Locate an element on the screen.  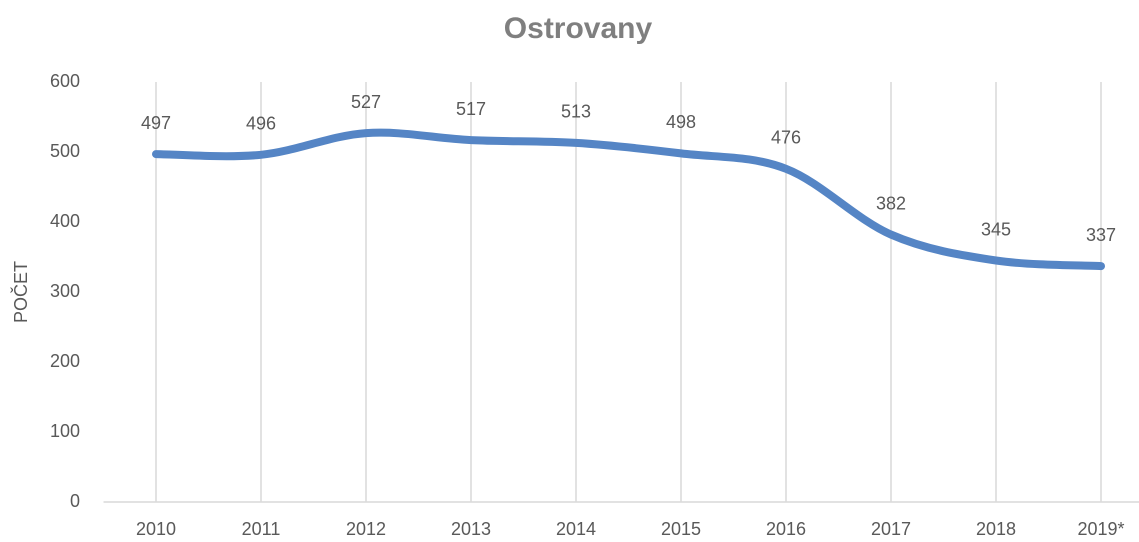
x-tick-label: 2011 is located at coordinates (261, 529).